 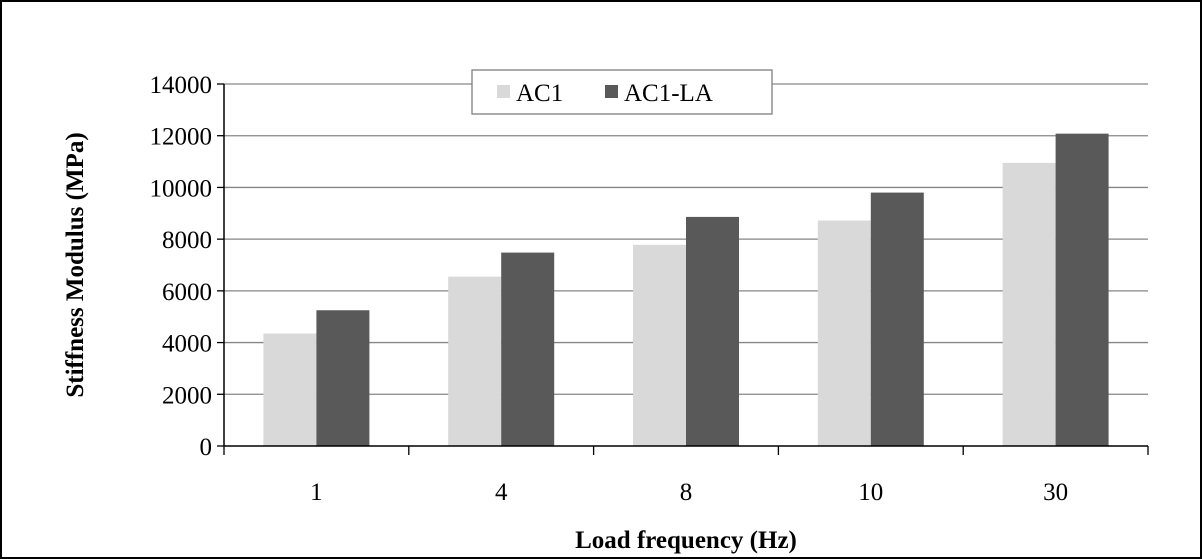 I want to click on legend-label-ac1-la: AC1-LA, so click(x=668, y=93).